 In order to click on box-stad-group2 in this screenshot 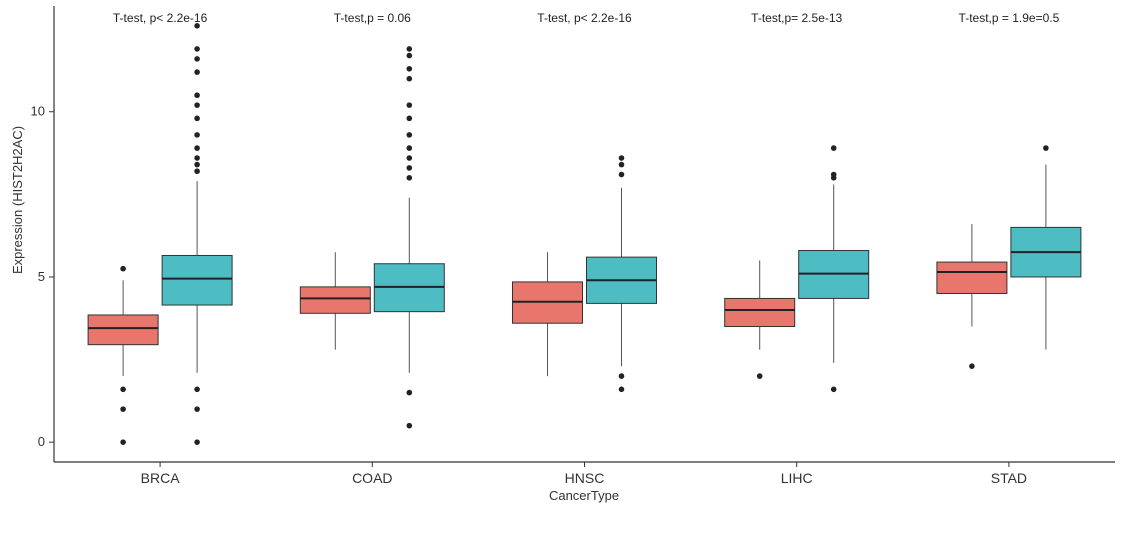, I will do `click(1046, 247)`.